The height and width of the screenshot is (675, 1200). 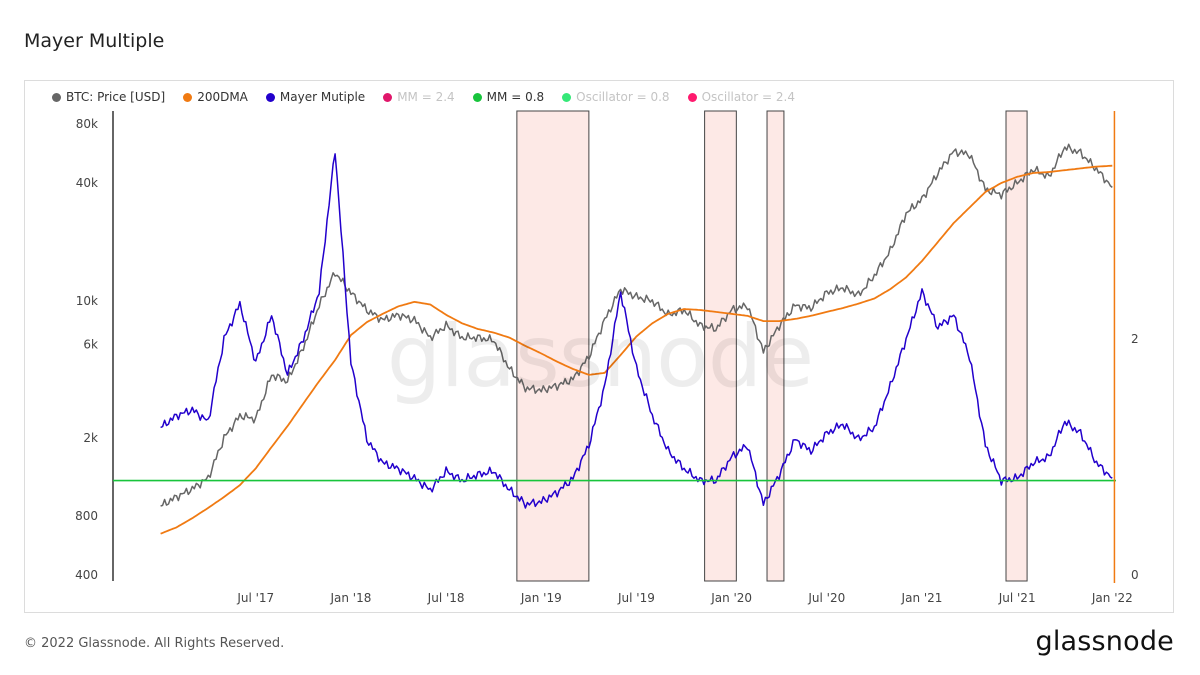 What do you see at coordinates (1135, 575) in the screenshot?
I see `y-right-tick-1: 0` at bounding box center [1135, 575].